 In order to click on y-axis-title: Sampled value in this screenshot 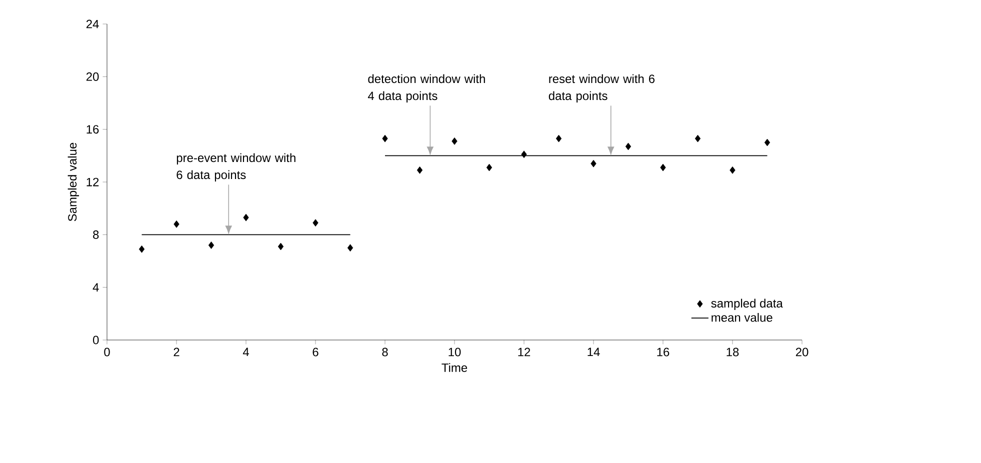, I will do `click(73, 182)`.